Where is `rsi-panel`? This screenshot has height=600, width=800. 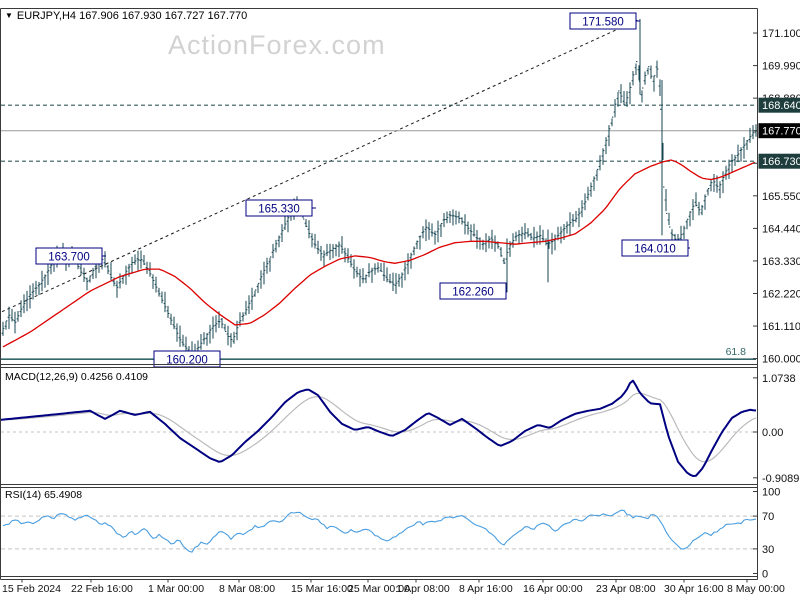 rsi-panel is located at coordinates (379, 531).